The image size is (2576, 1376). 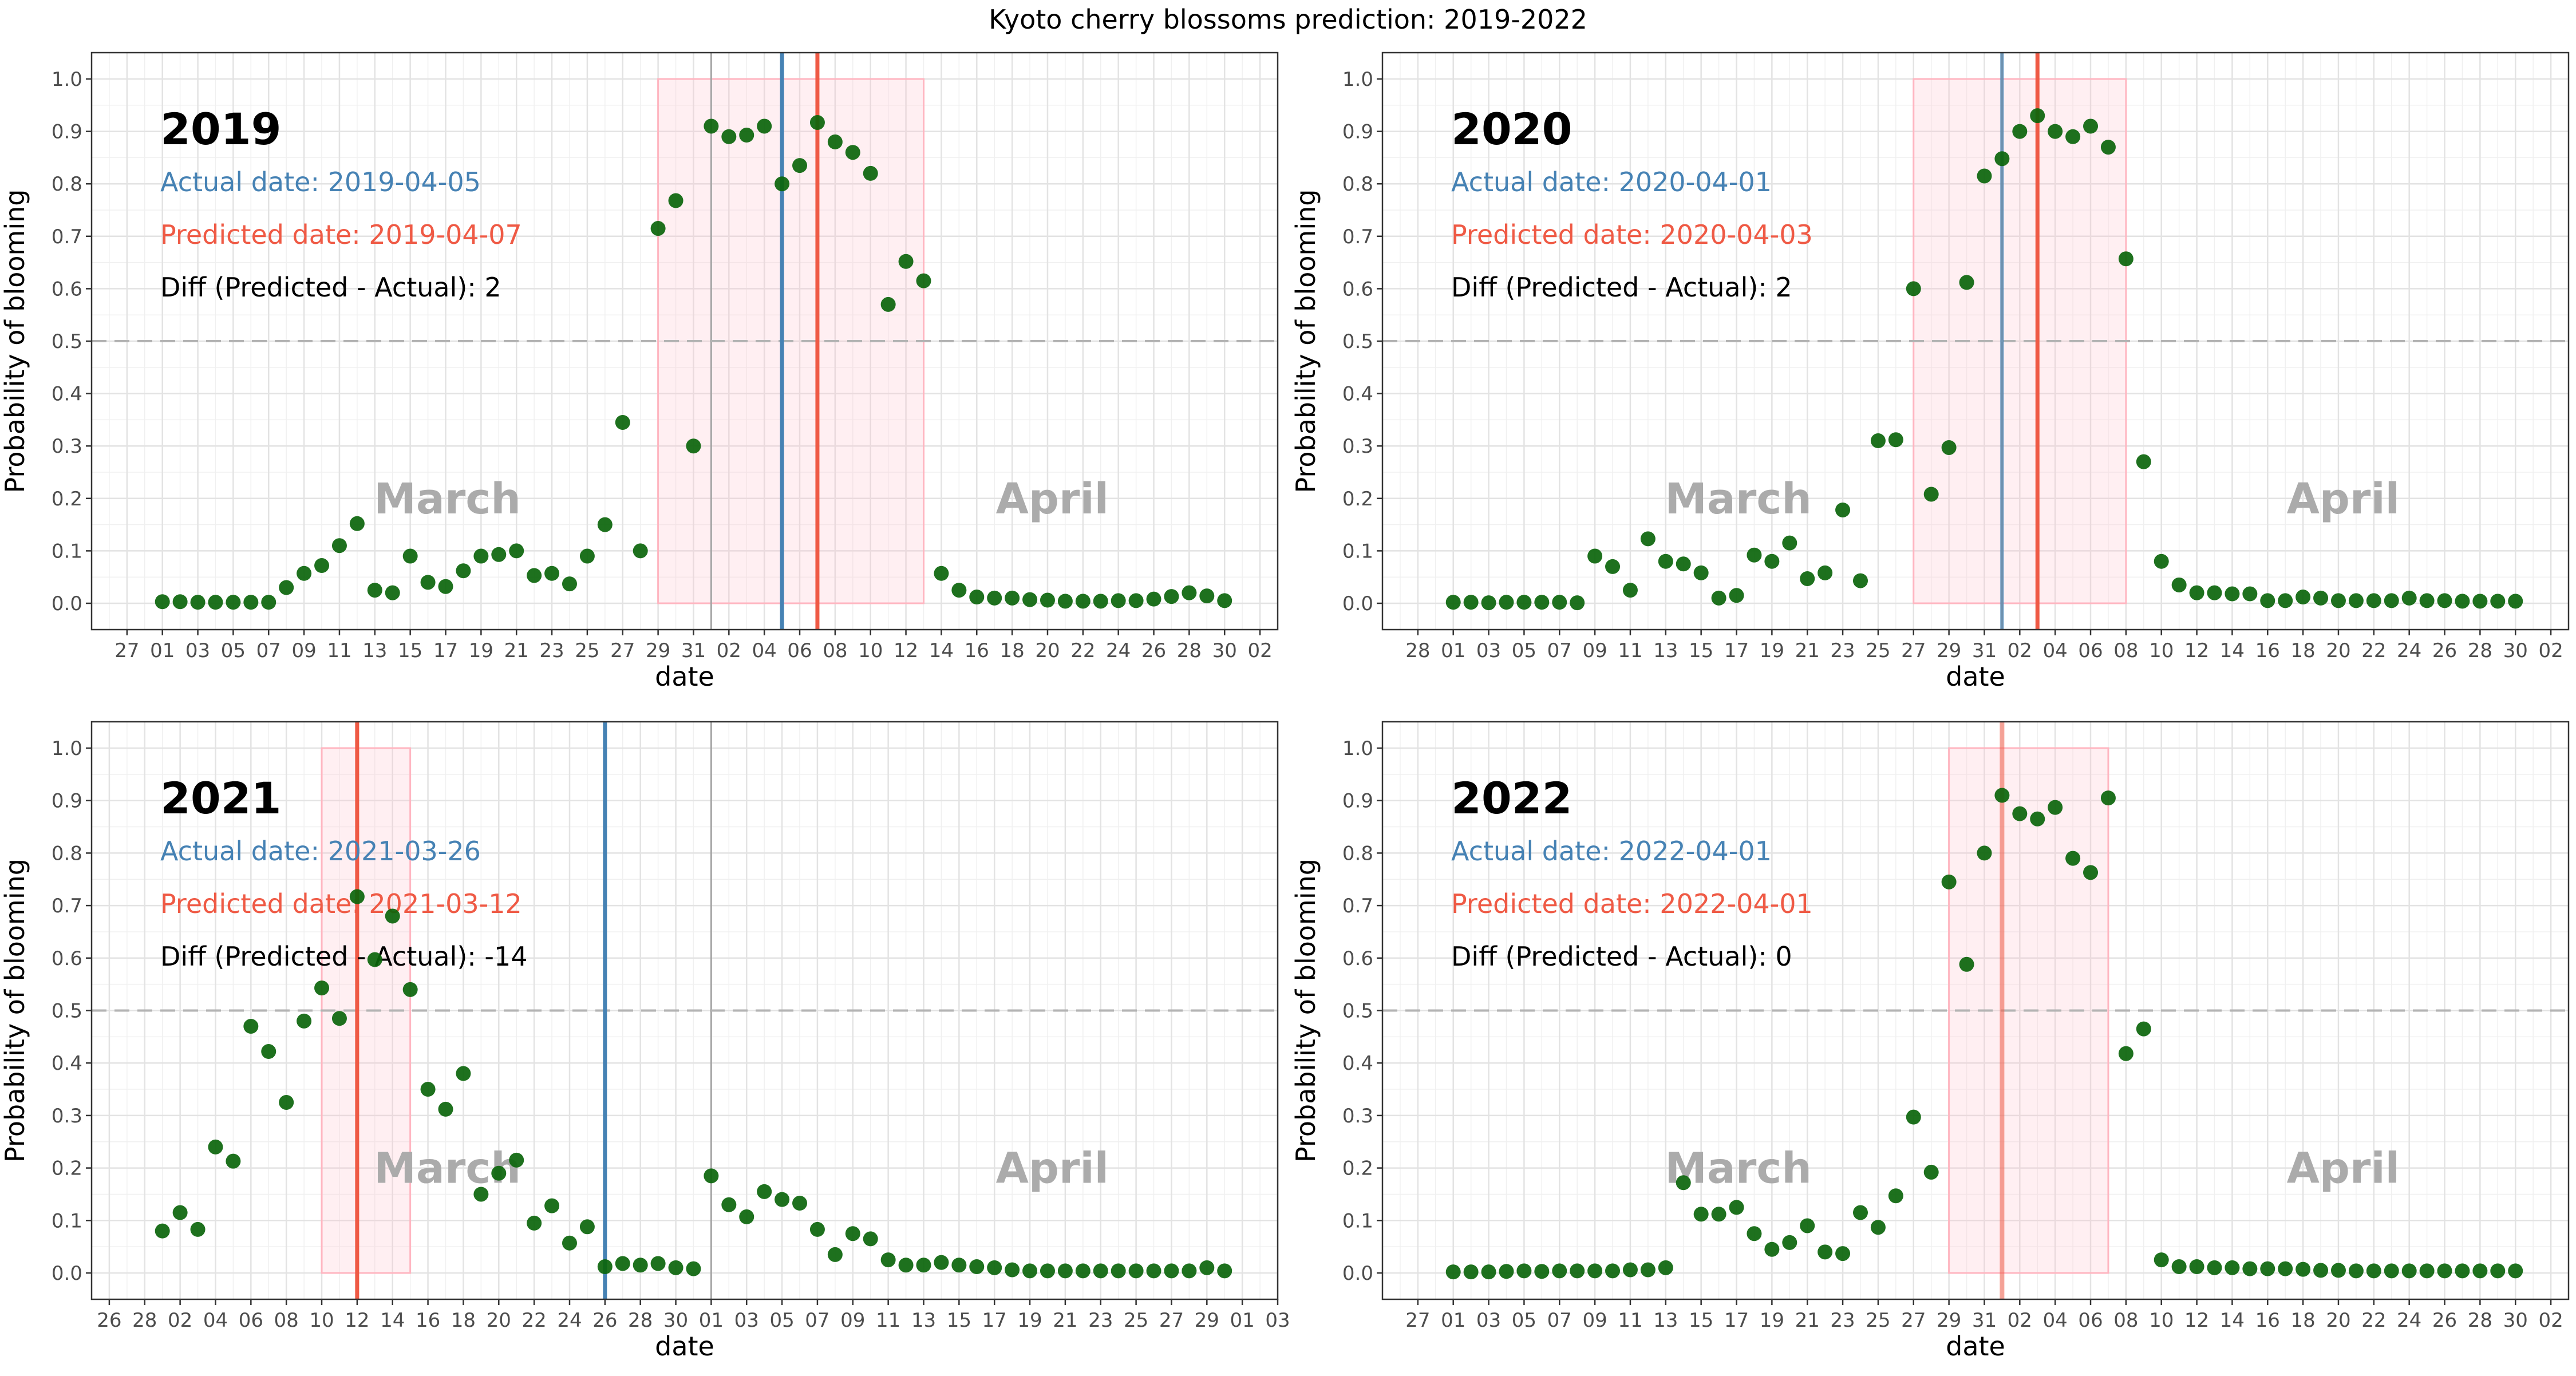 I want to click on x-tick-label: 05, so click(x=1524, y=650).